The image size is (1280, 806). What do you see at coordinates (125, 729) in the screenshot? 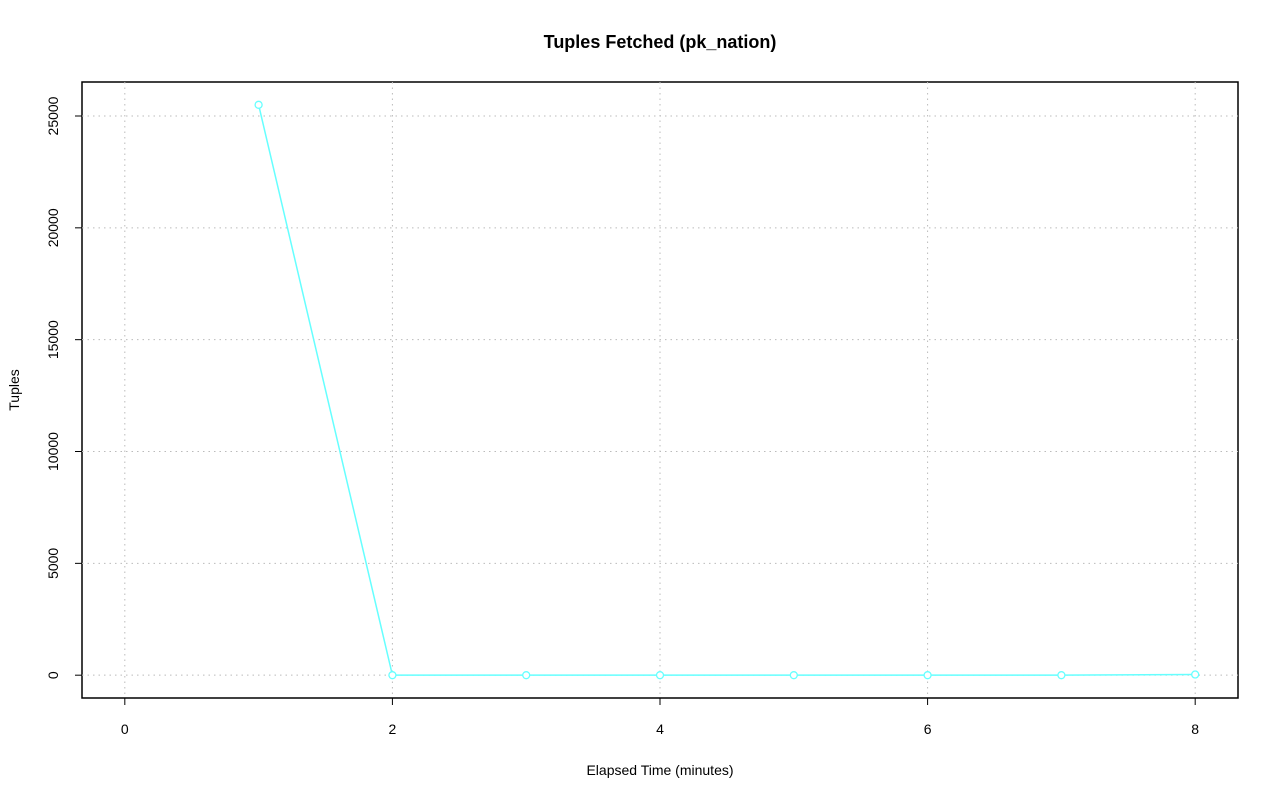
I see `x-tick-label: 0` at bounding box center [125, 729].